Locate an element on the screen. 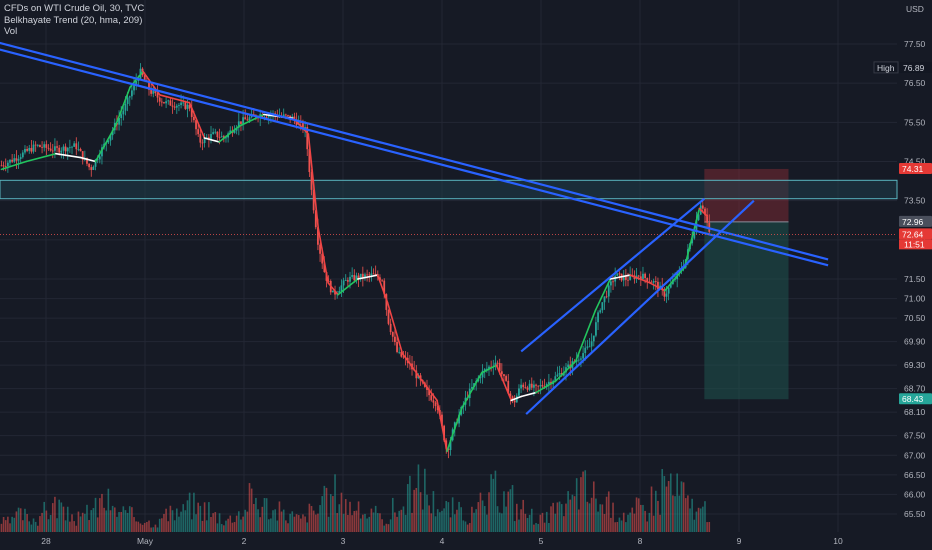  entry-tag: 72.96 is located at coordinates (913, 222).